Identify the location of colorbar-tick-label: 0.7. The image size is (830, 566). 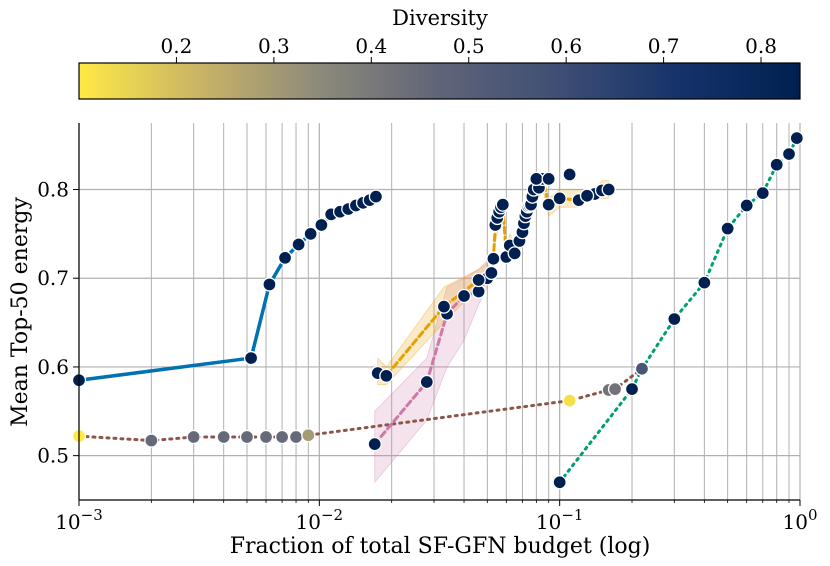
(664, 46).